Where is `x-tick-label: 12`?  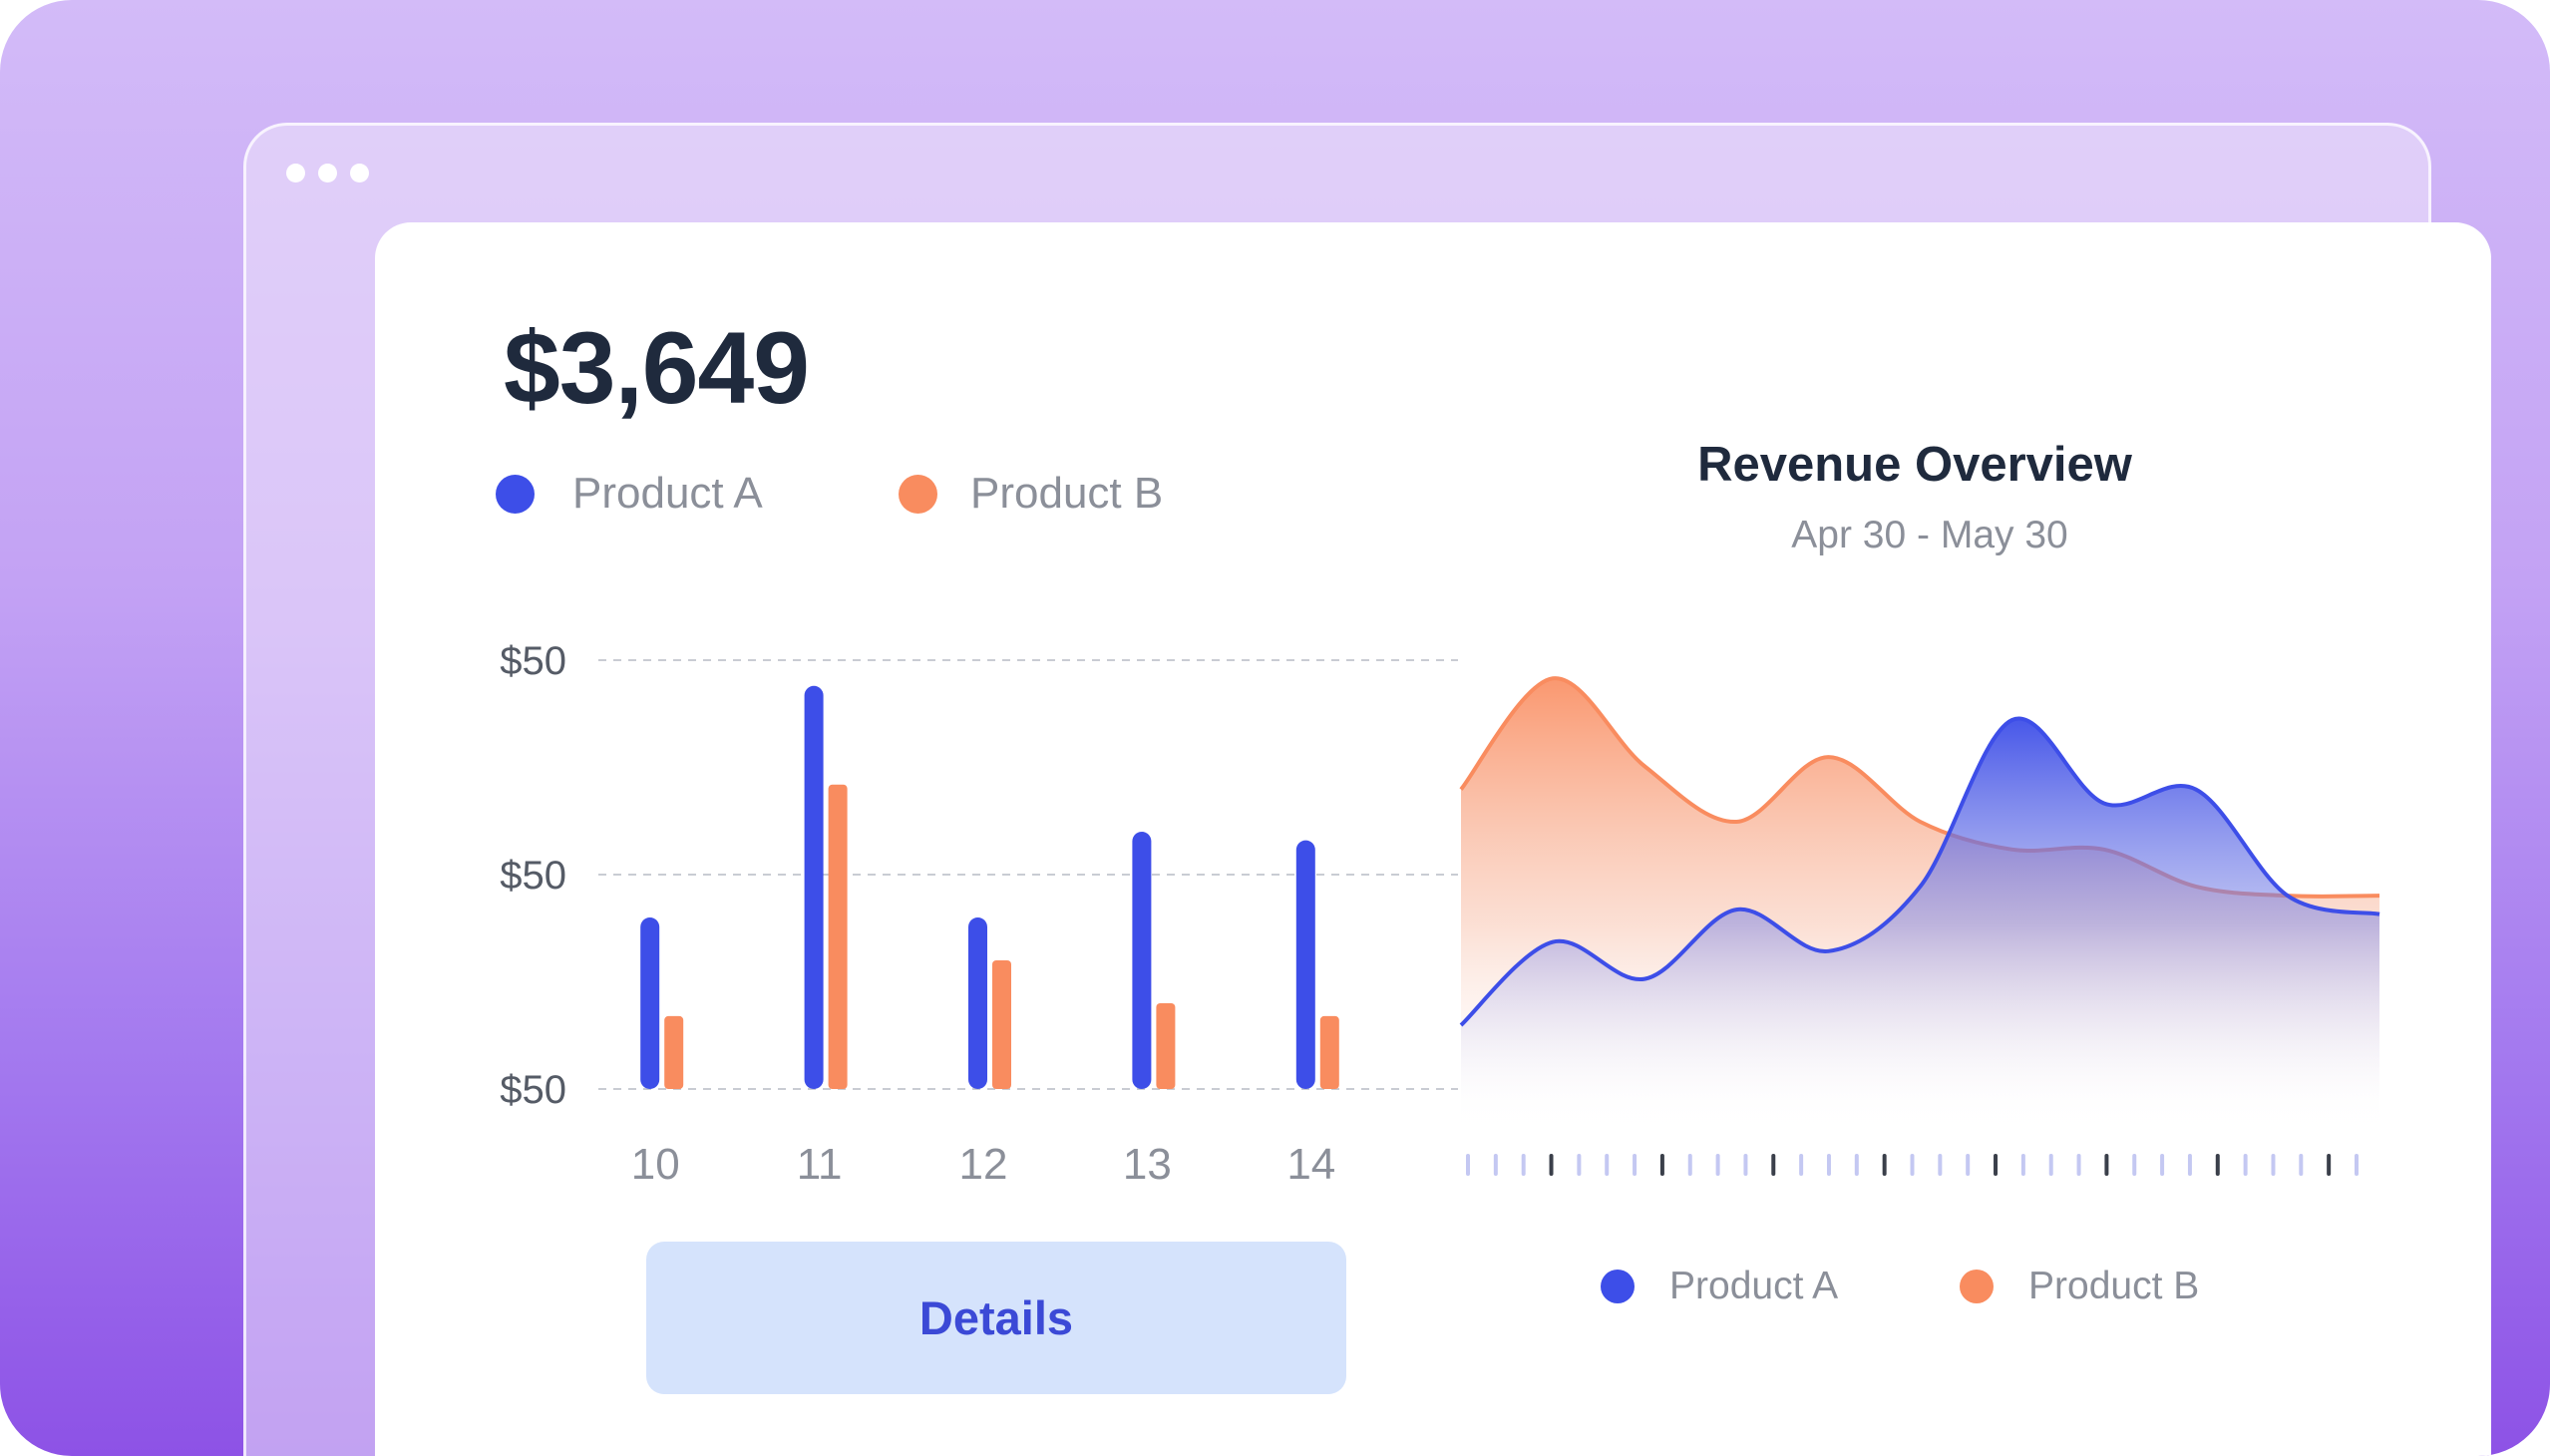
x-tick-label: 12 is located at coordinates (983, 1164).